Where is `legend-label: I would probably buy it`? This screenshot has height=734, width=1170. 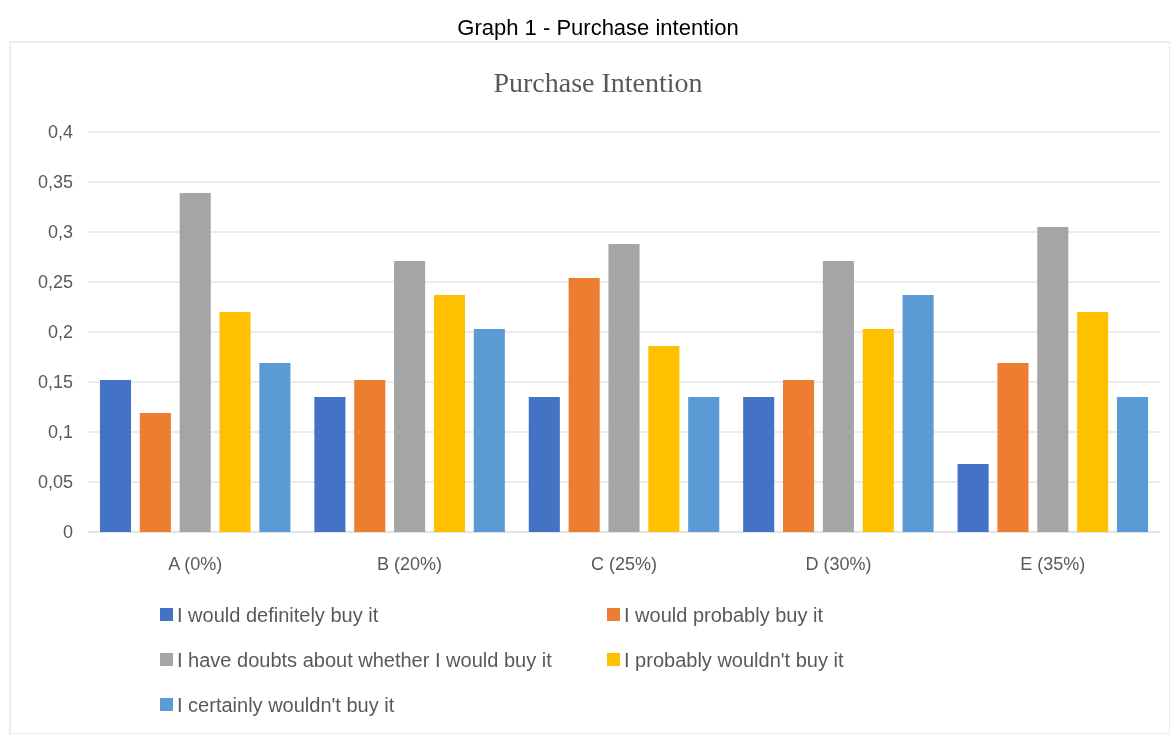 legend-label: I would probably buy it is located at coordinates (724, 615).